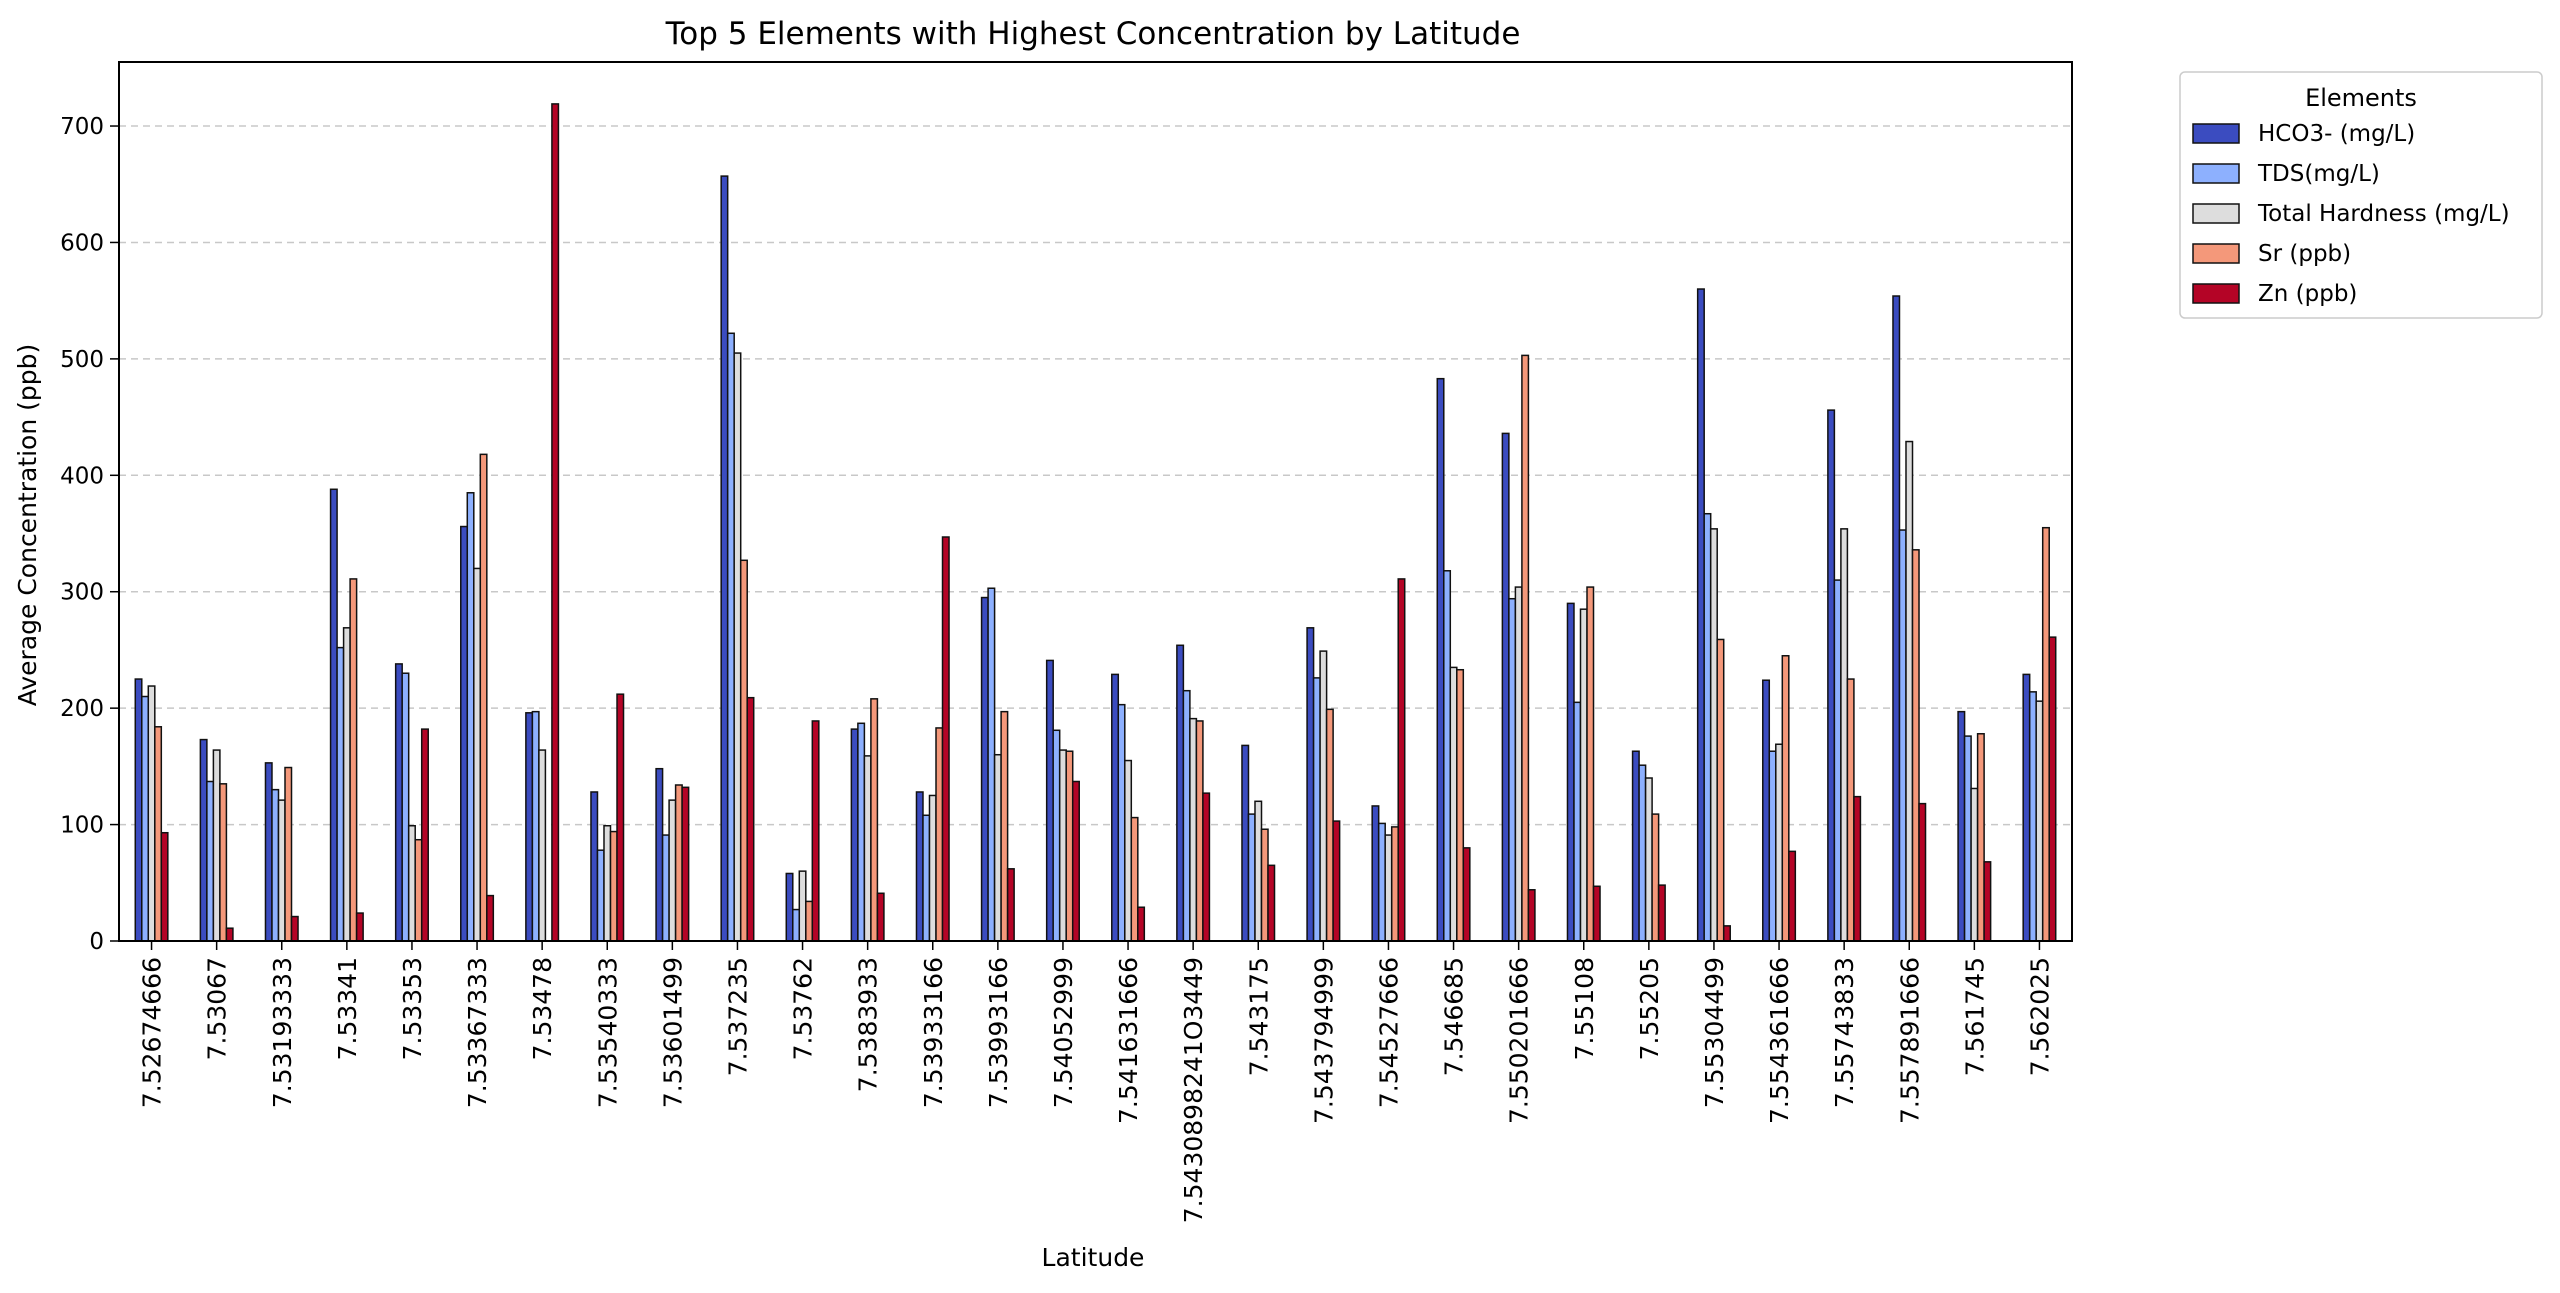 Image resolution: width=2560 pixels, height=1293 pixels. I want to click on y-tick-label: 600, so click(82, 243).